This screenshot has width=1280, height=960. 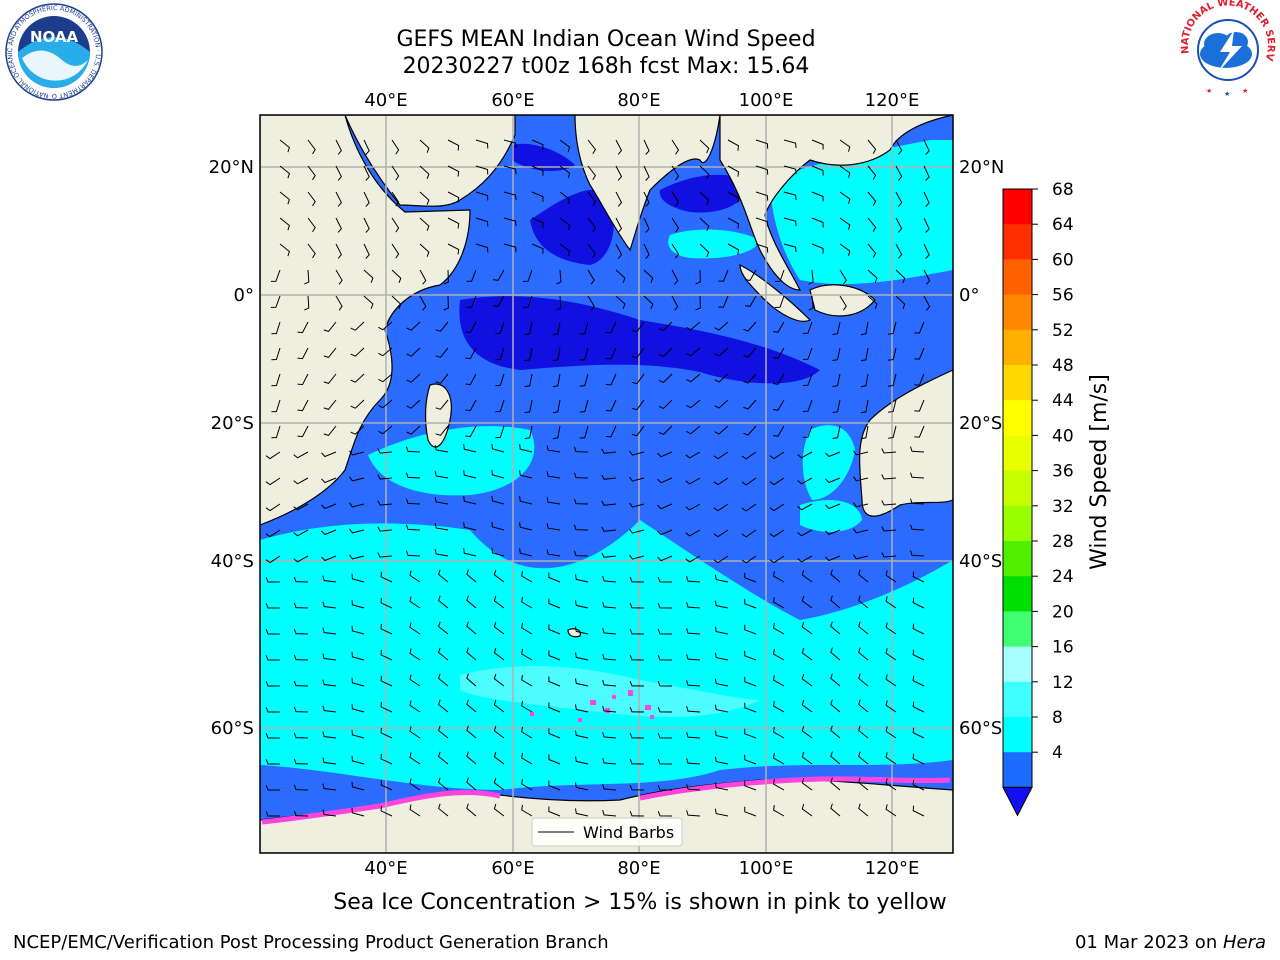 I want to click on noaa-logo-text: NOAA, so click(x=54, y=37).